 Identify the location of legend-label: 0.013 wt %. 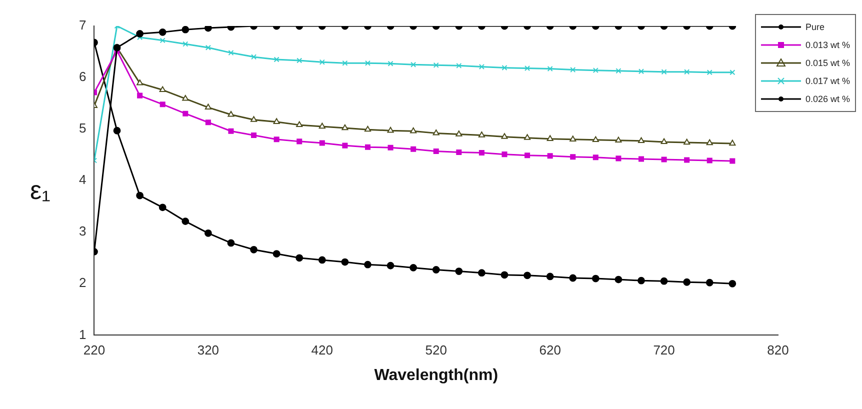
(827, 45).